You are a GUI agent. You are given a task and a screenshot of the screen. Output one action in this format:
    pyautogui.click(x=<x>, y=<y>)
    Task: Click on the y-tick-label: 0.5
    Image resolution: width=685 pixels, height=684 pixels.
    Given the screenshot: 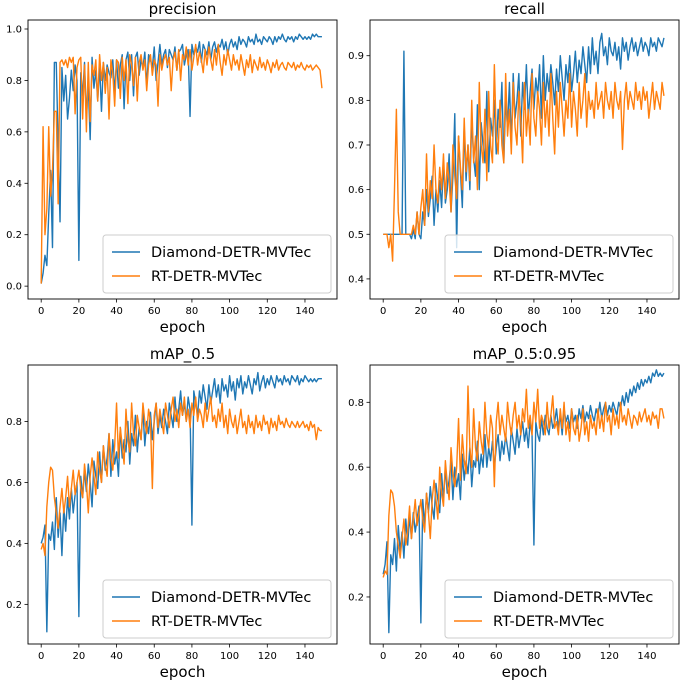 What is the action you would take?
    pyautogui.click(x=356, y=235)
    